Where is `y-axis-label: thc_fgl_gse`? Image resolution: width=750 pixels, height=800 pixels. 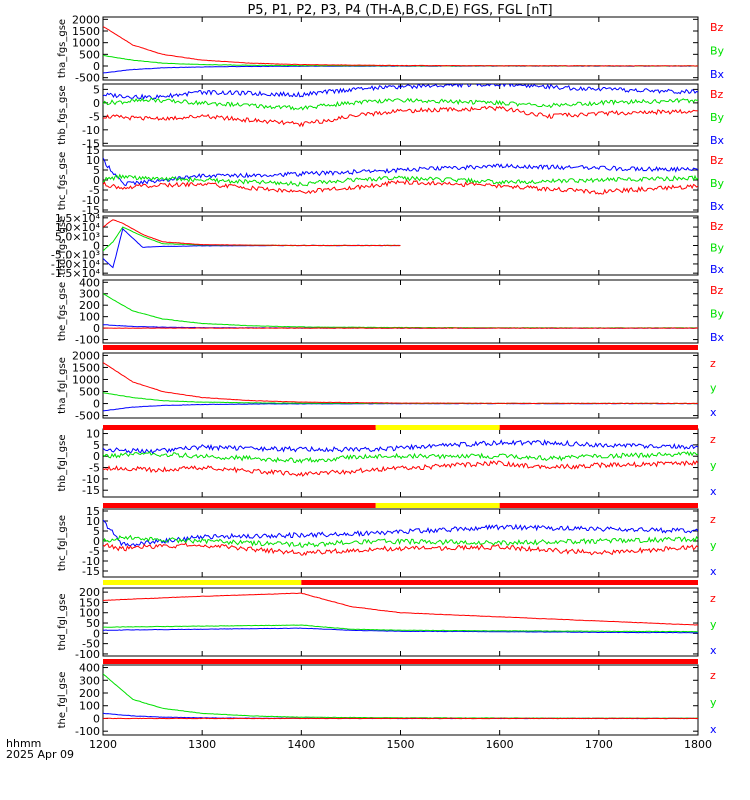 y-axis-label: thc_fgl_gse is located at coordinates (62, 543).